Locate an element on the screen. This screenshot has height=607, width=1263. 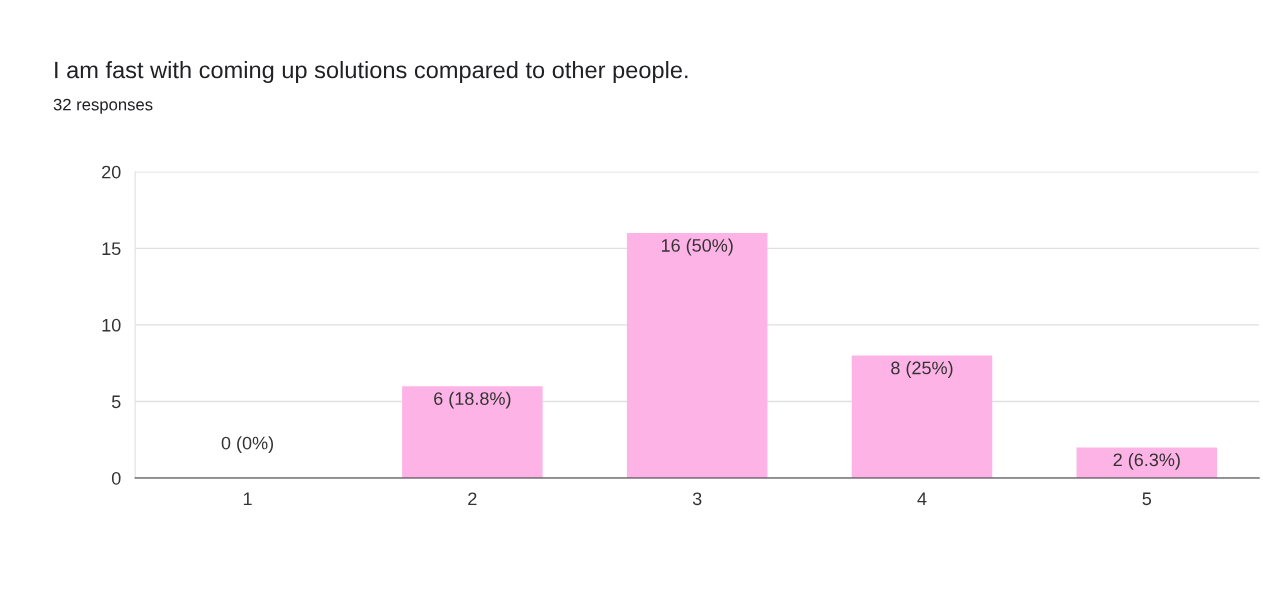
data-label: 8 (25%) is located at coordinates (922, 369).